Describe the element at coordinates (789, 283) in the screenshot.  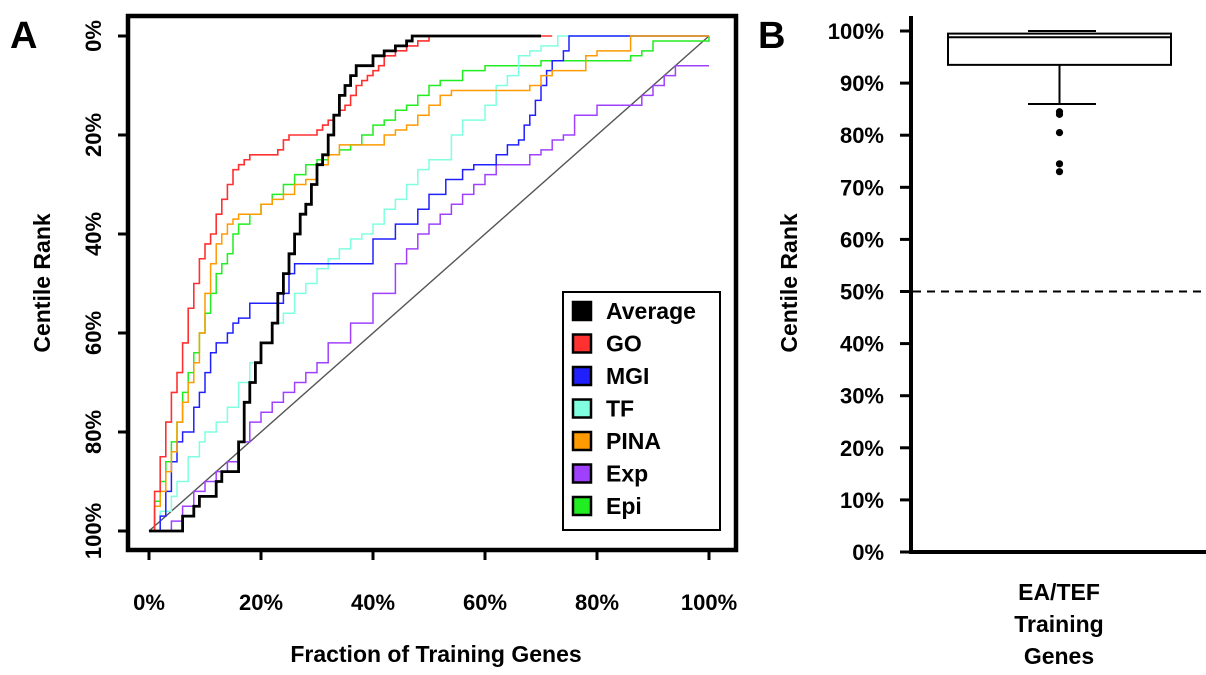
I see `panel-b-y-axis-title: Centile Rank` at that location.